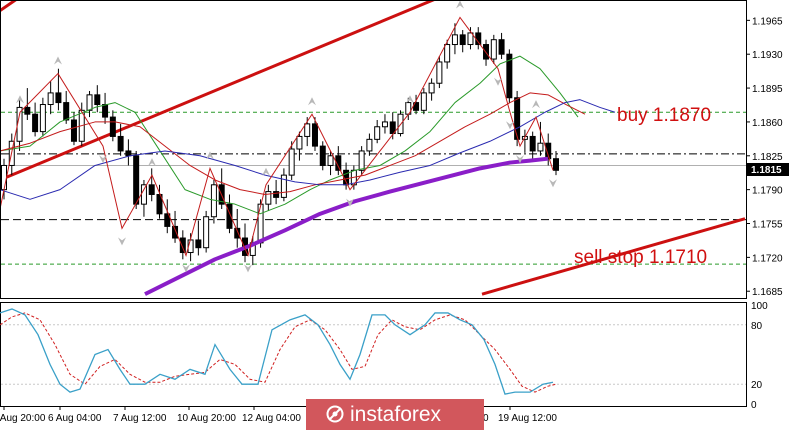 The height and width of the screenshot is (430, 790). Describe the element at coordinates (527, 418) in the screenshot. I see `time-tick-label: 19 Aug 12:00` at that location.